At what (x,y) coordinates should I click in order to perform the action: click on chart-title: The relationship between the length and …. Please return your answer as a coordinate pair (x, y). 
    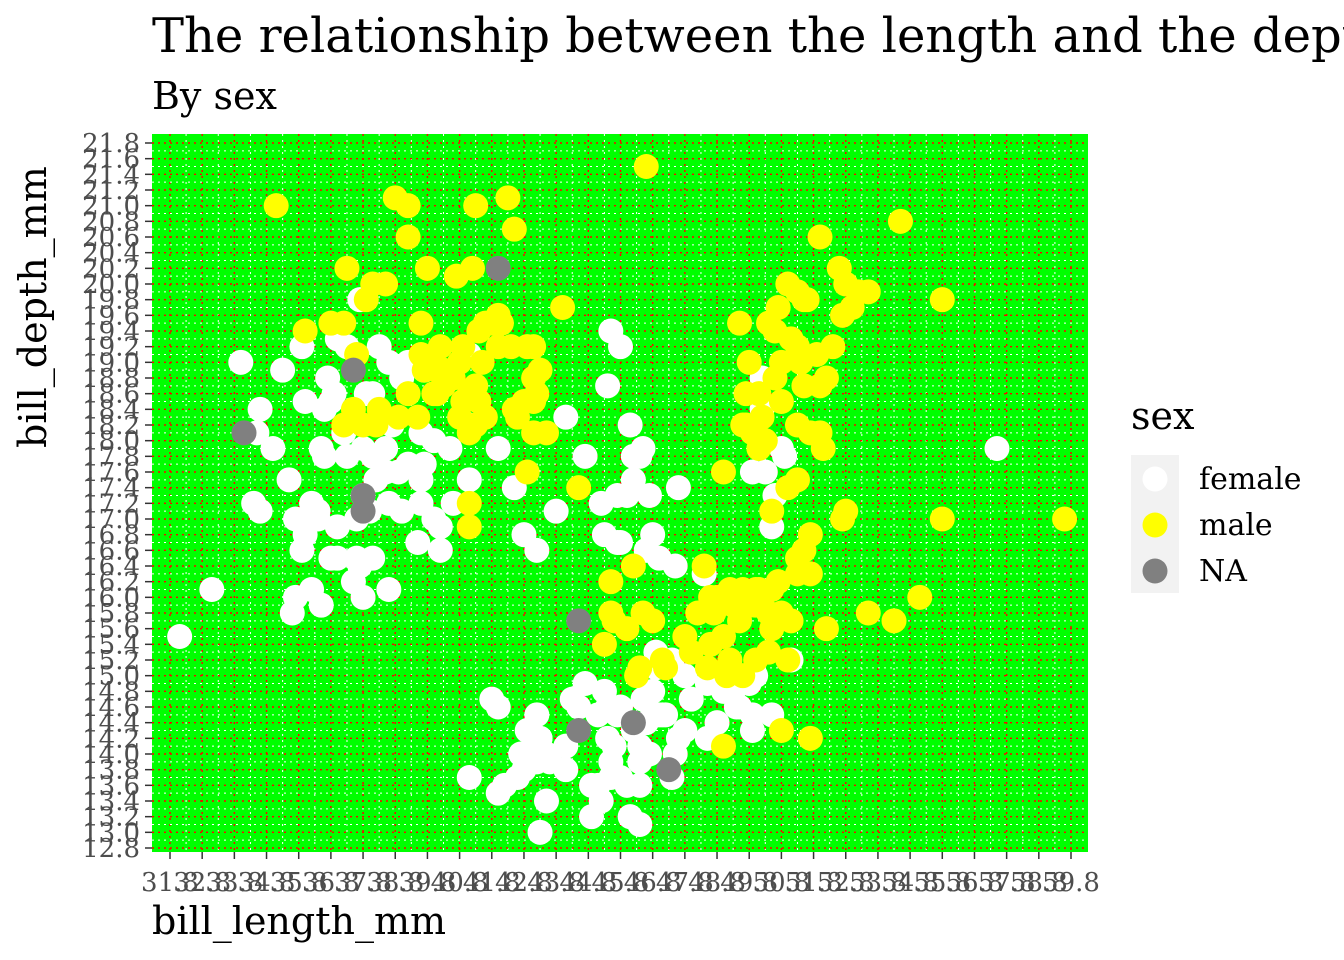
    Looking at the image, I should click on (748, 36).